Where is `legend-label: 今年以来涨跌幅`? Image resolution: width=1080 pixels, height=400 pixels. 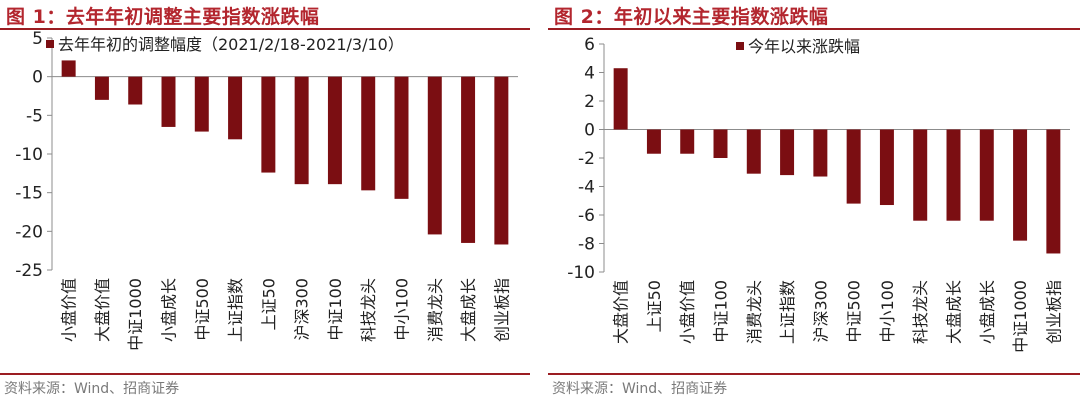
legend-label: 今年以来涨跌幅 is located at coordinates (804, 46).